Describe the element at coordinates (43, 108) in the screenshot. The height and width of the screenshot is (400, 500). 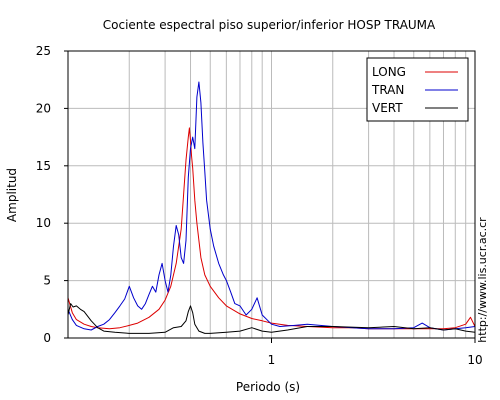
I see `y-tick-label: 20` at that location.